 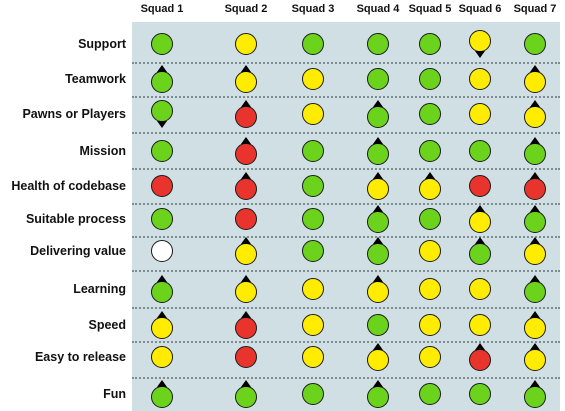 What do you see at coordinates (102, 151) in the screenshot?
I see `row-label: Mission` at bounding box center [102, 151].